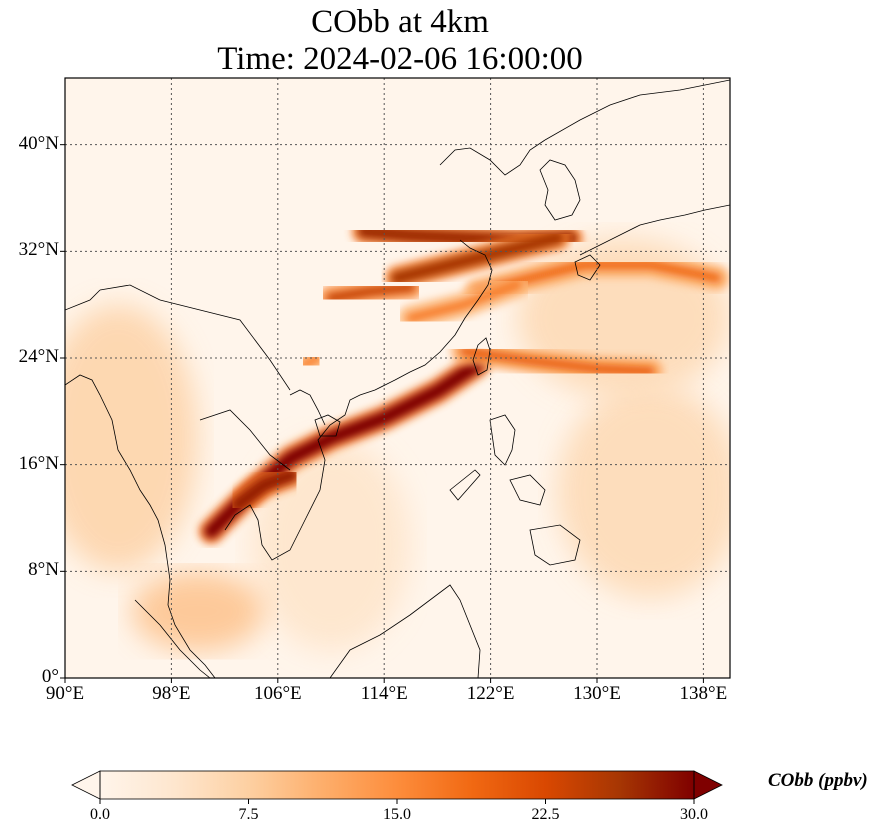 The width and height of the screenshot is (887, 836). I want to click on x-tick-label: 122°E, so click(490, 693).